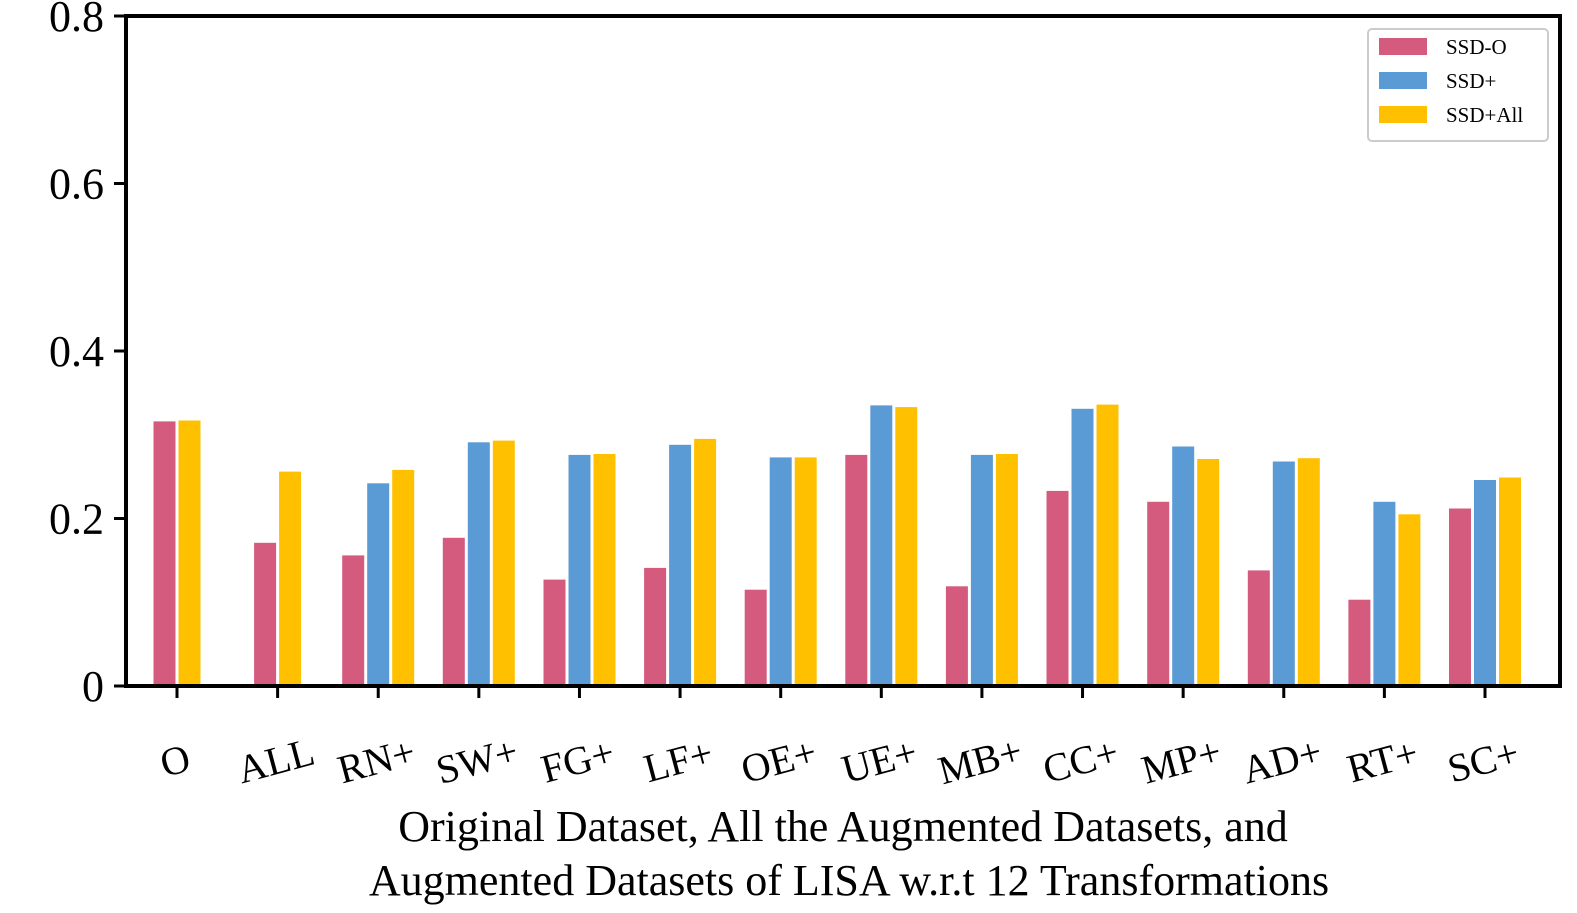 The image size is (1577, 913). I want to click on bar-ssd-o-sc-, so click(1460, 597).